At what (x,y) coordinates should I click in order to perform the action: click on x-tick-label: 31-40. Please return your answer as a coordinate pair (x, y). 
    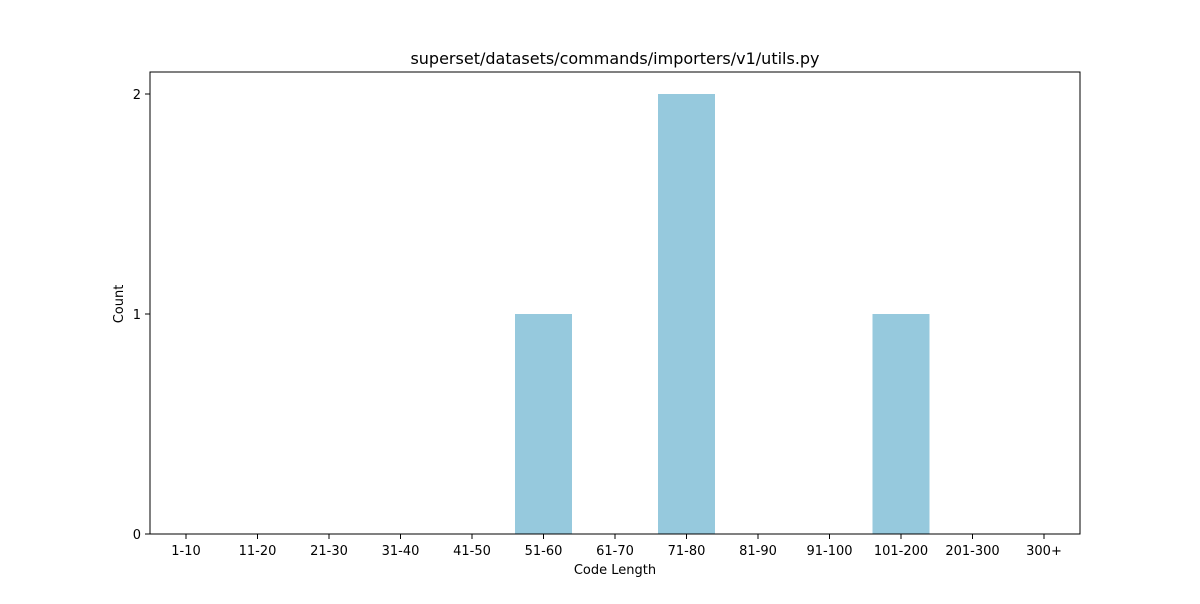
    Looking at the image, I should click on (401, 551).